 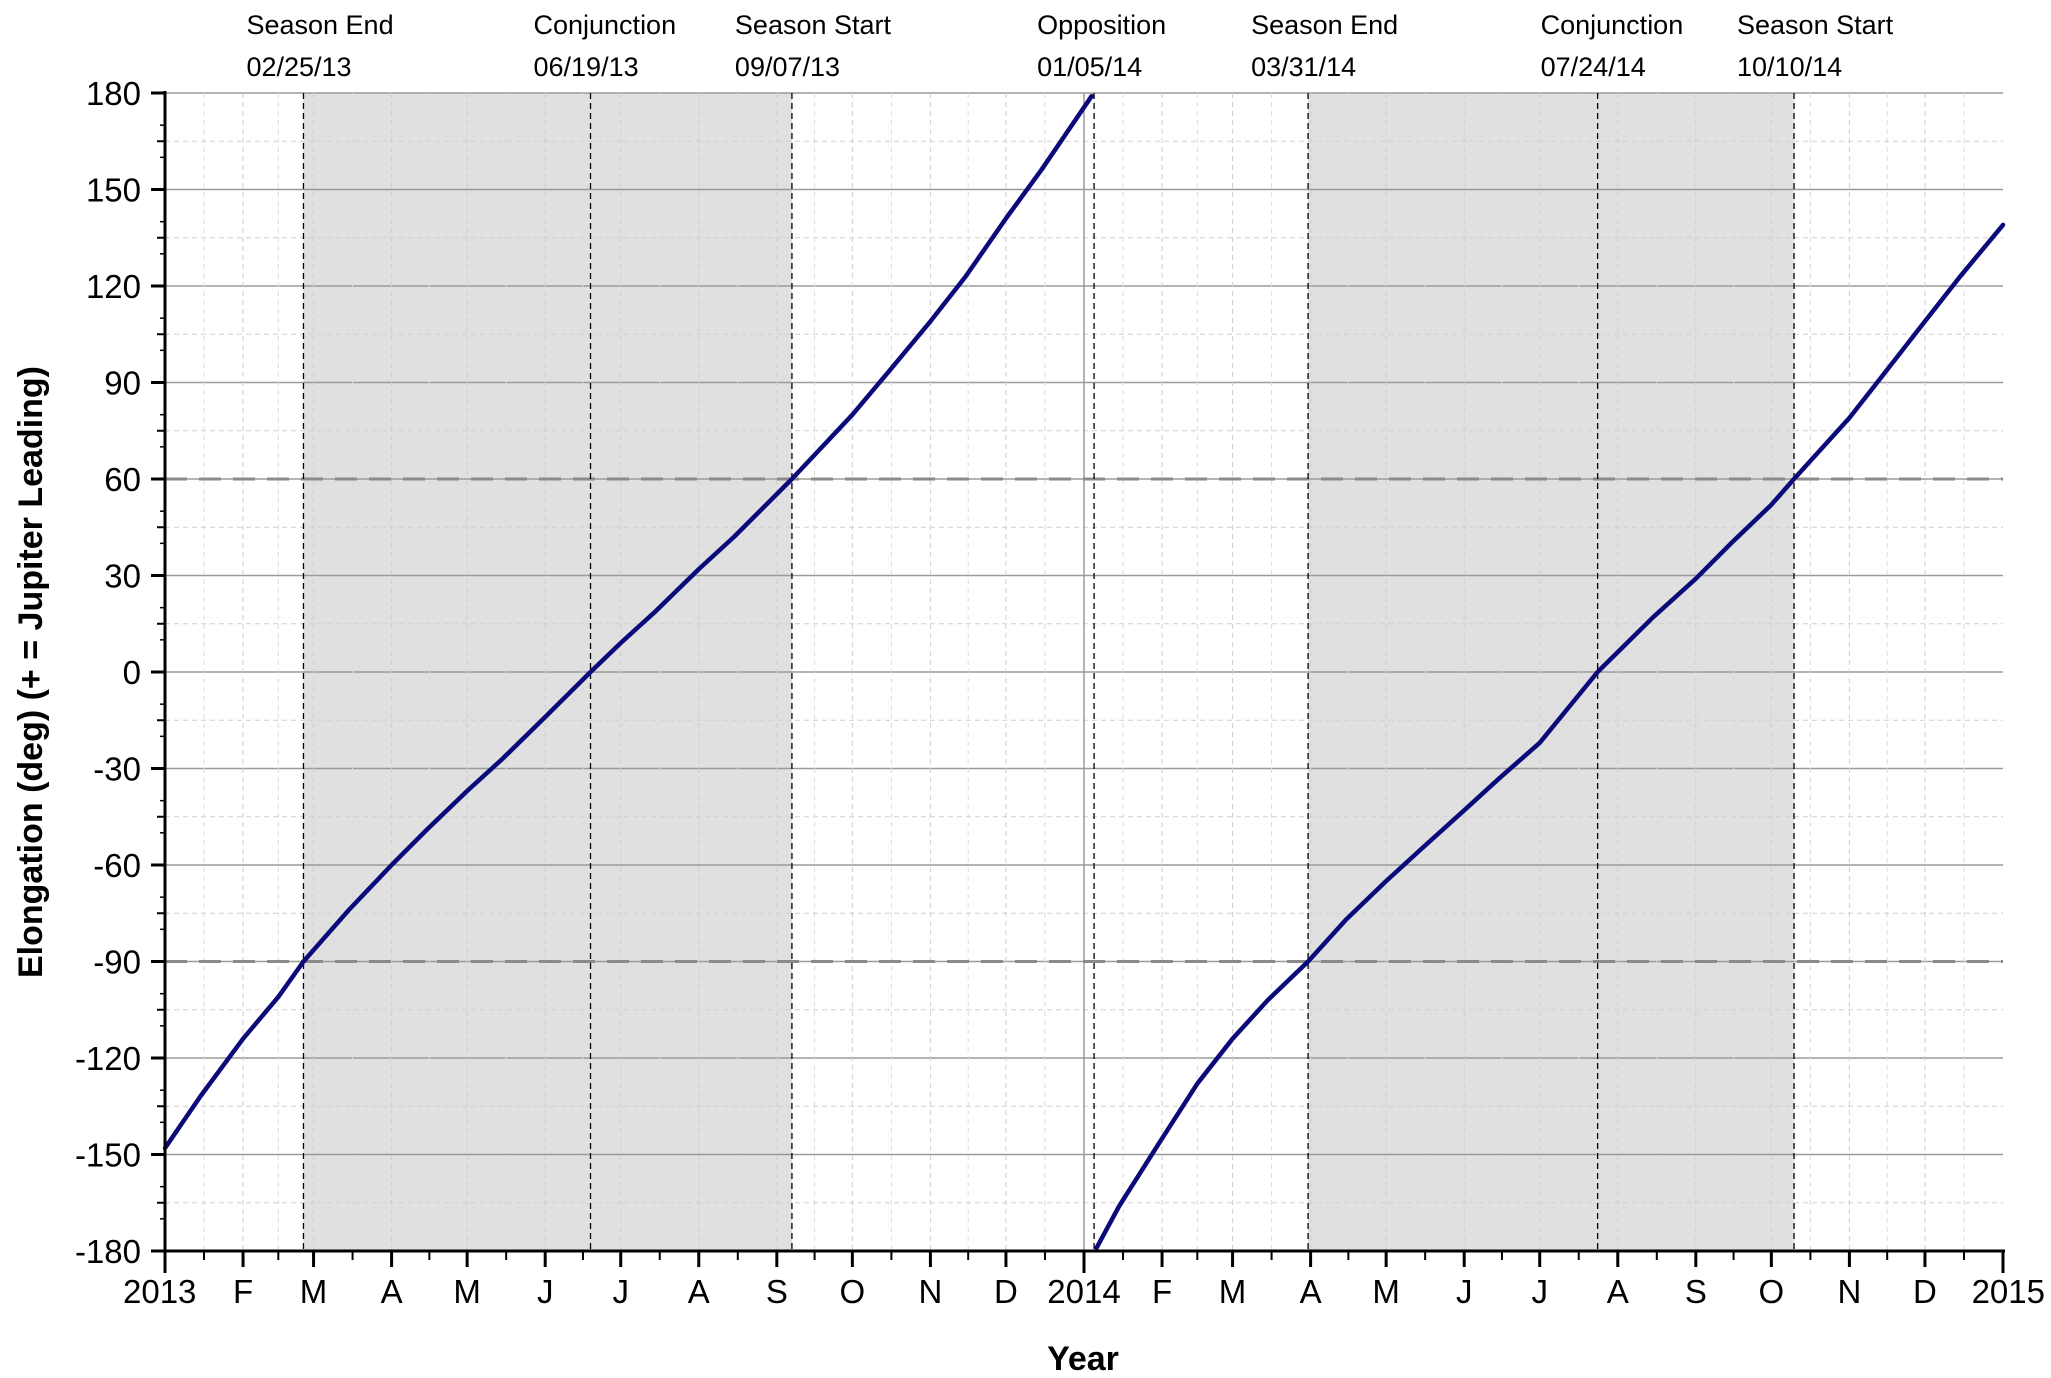 I want to click on event-date-label: 02/25/13, so click(x=298, y=67).